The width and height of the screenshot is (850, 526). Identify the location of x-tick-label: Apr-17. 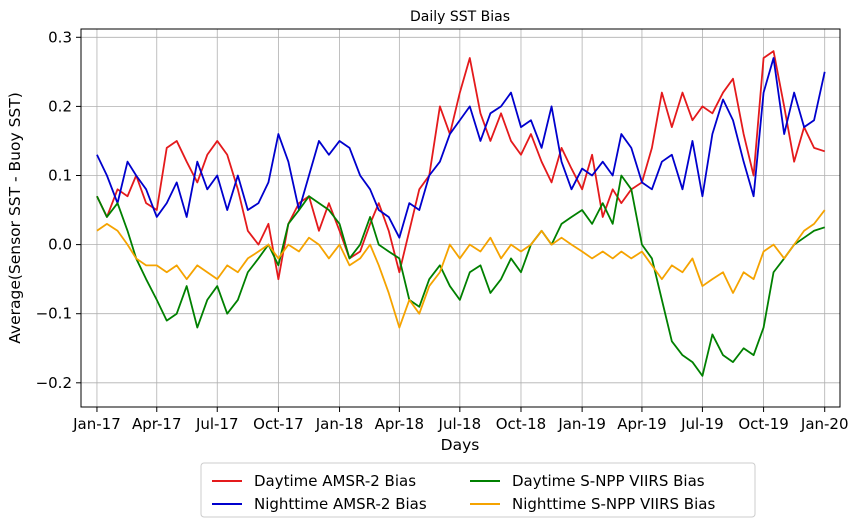
(157, 424).